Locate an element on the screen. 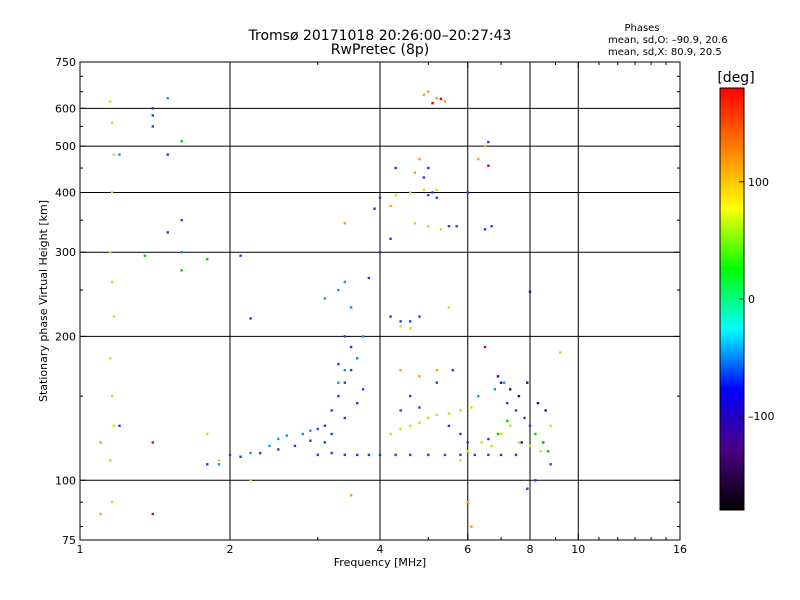 Image resolution: width=800 pixels, height=600 pixels. y-tick-label: 300 is located at coordinates (65, 252).